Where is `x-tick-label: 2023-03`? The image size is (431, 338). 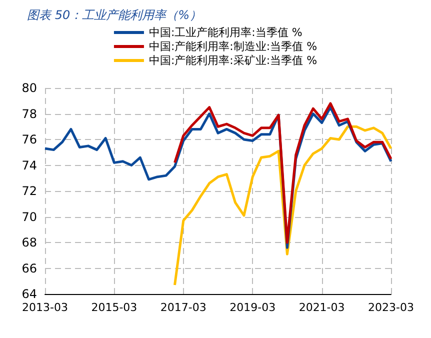
x-tick-label: 2023-03 is located at coordinates (391, 307).